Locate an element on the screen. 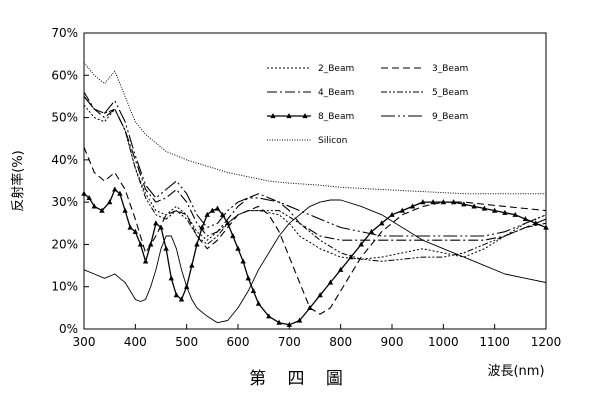 The width and height of the screenshot is (600, 405). x-tick-label: 900 is located at coordinates (392, 342).